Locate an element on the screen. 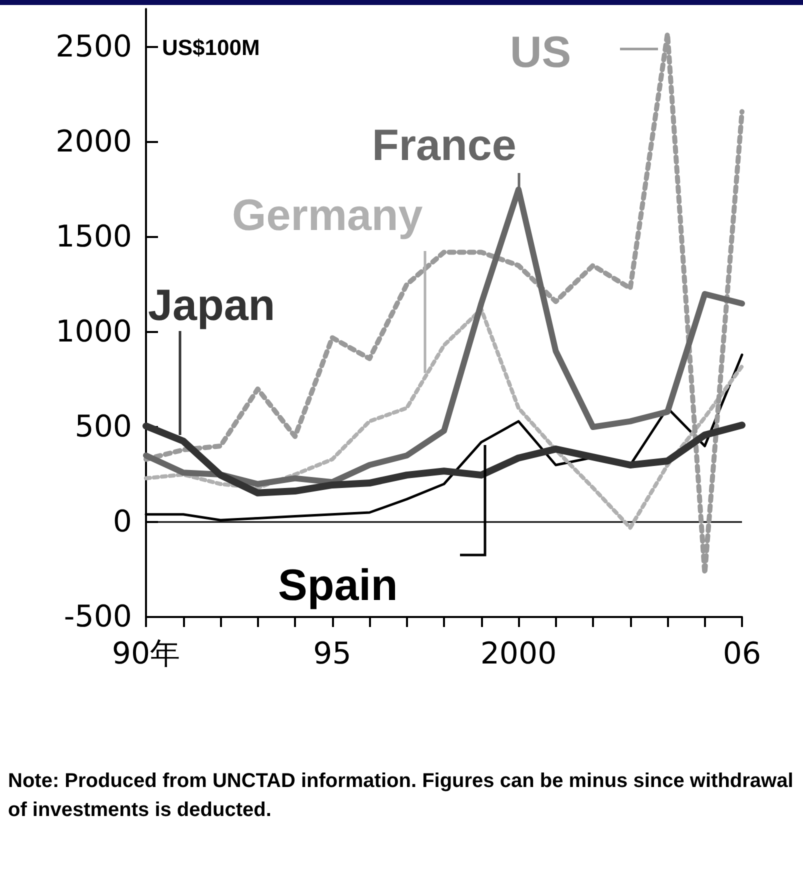 The width and height of the screenshot is (803, 875). y-axis-title: US$100M is located at coordinates (211, 48).